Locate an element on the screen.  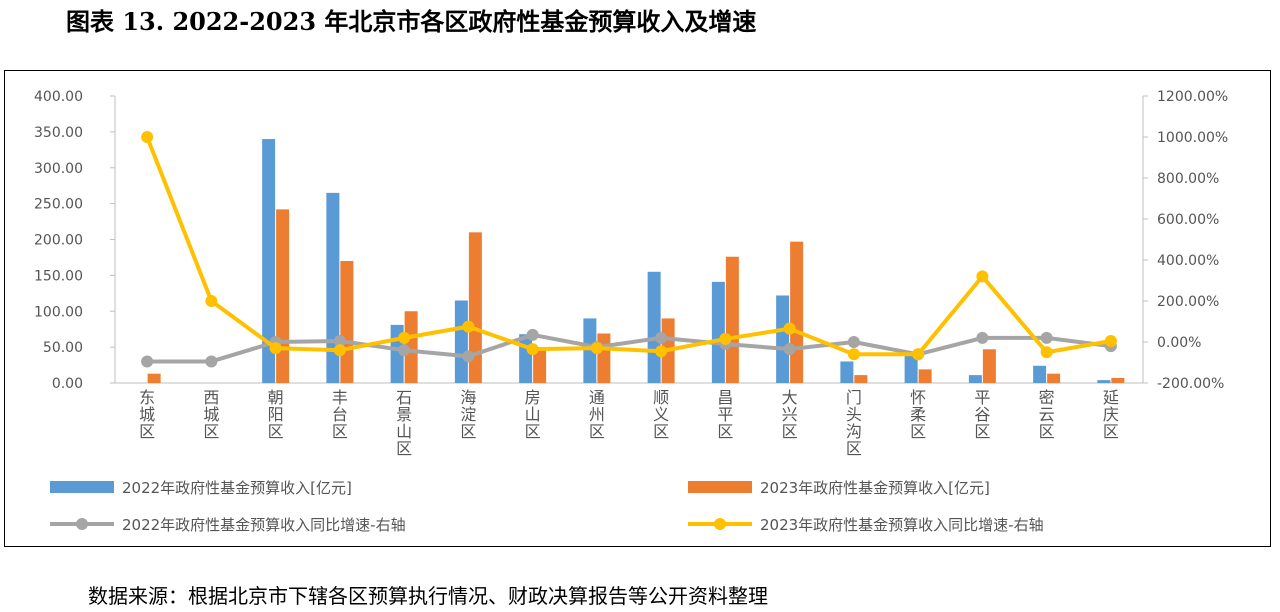
left-tick-label: 250.00 is located at coordinates (58, 205).